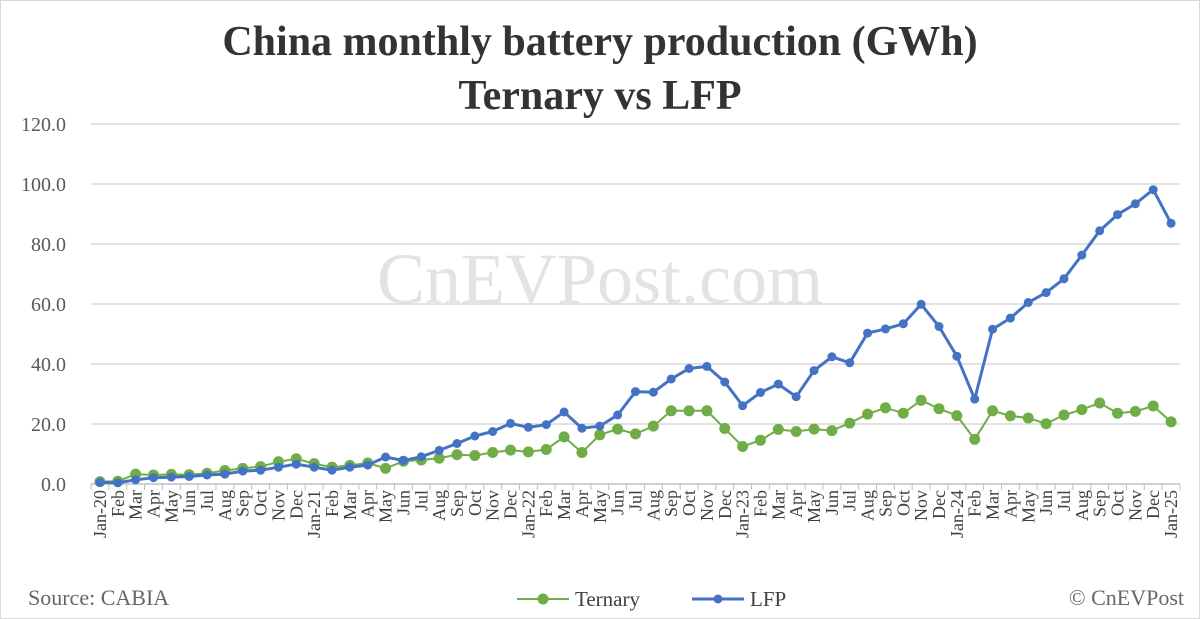 The width and height of the screenshot is (1200, 619). Describe the element at coordinates (48, 245) in the screenshot. I see `y-tick-label: 80.0` at that location.